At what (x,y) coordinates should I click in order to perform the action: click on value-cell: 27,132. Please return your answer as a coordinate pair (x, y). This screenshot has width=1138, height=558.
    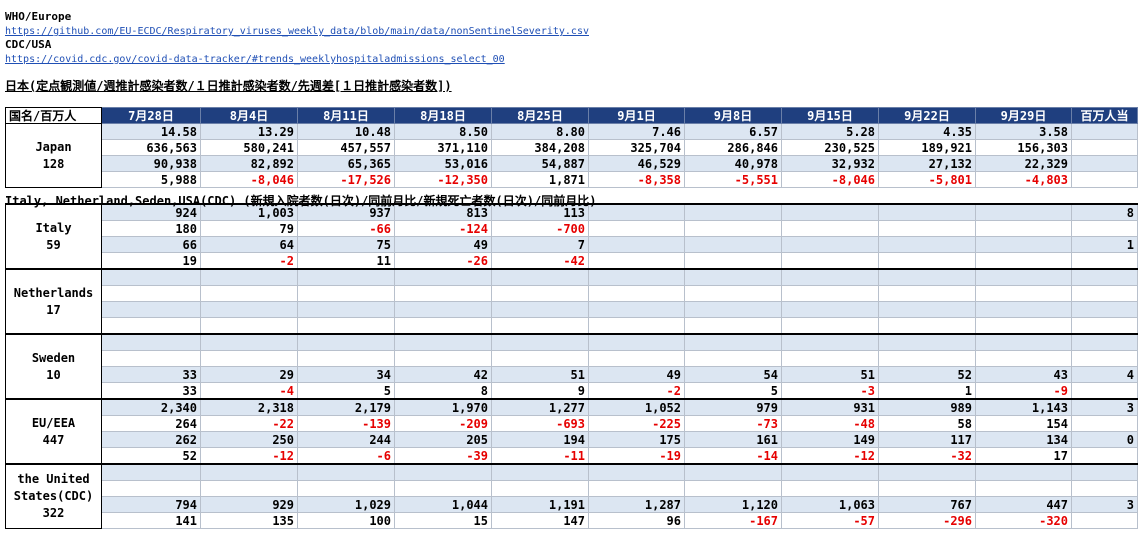
    Looking at the image, I should click on (927, 163).